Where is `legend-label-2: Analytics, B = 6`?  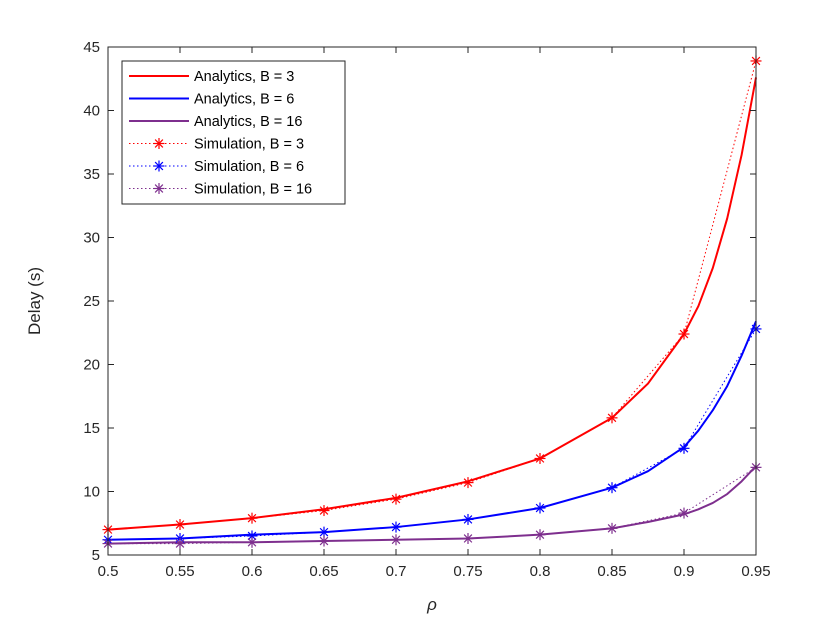 legend-label-2: Analytics, B = 6 is located at coordinates (244, 100).